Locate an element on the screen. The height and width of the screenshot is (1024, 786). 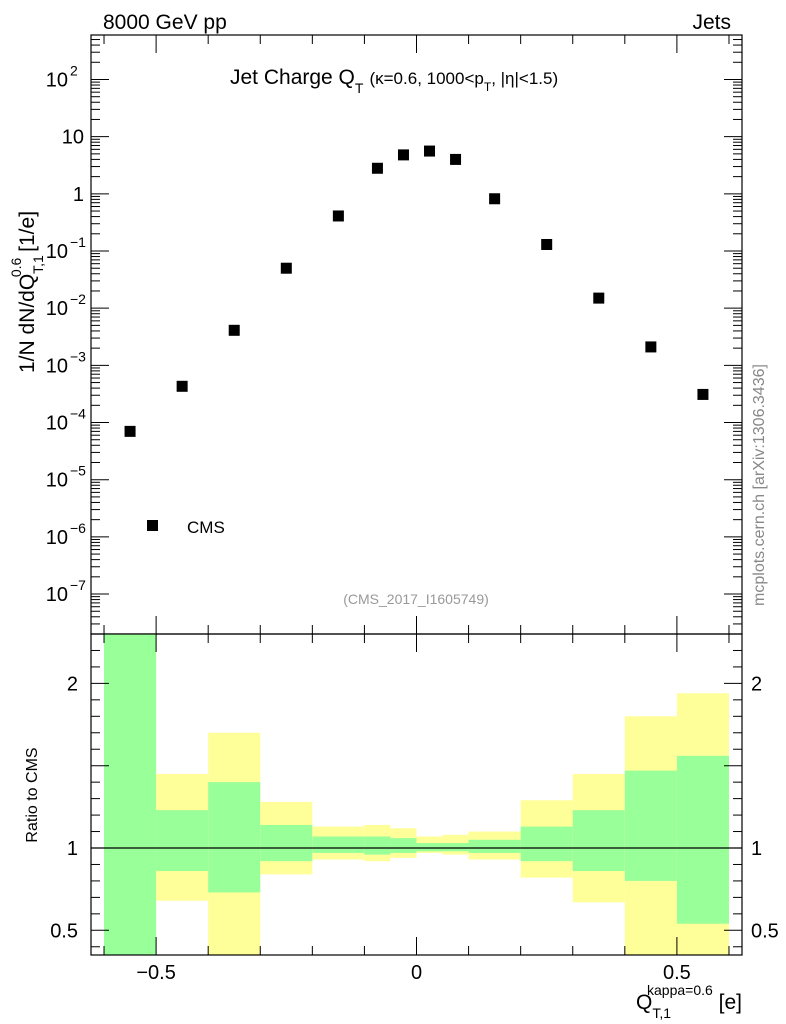
ratio-y-axis-label: Ratio to CMS is located at coordinates (32, 794).